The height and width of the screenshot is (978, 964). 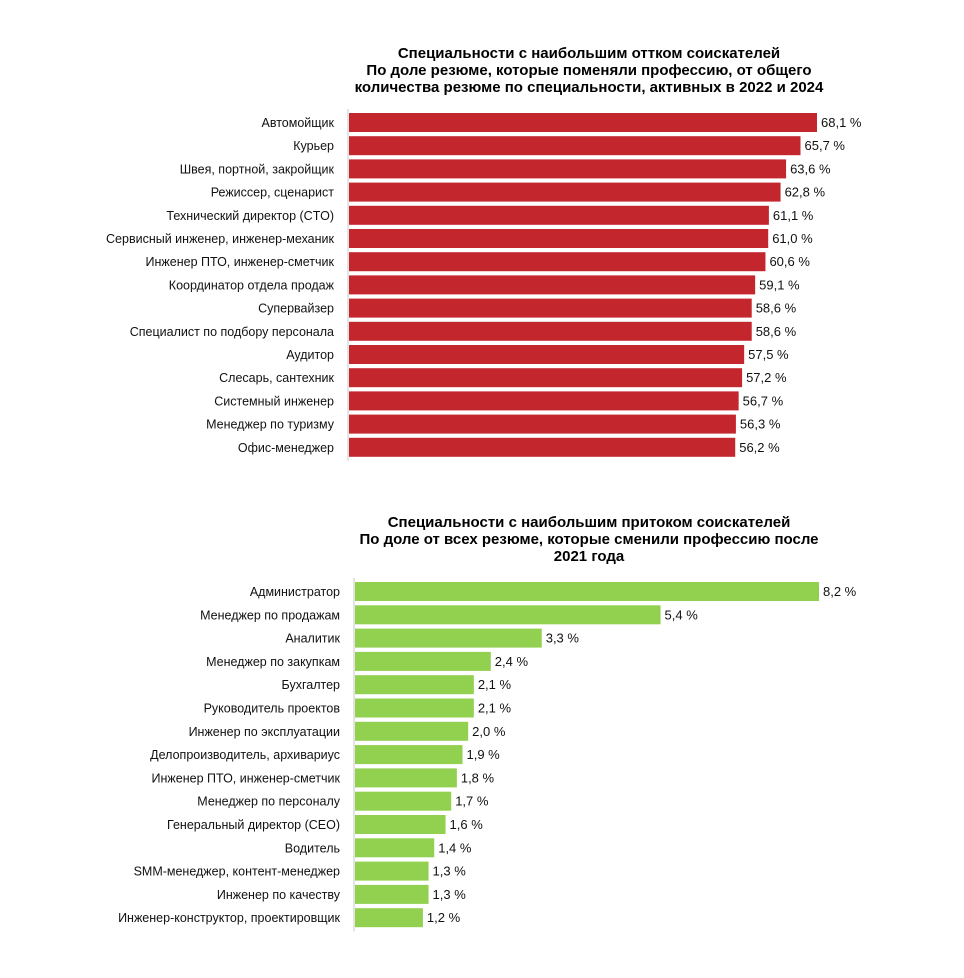 What do you see at coordinates (312, 848) in the screenshot?
I see `inflow-category-label: Водитель` at bounding box center [312, 848].